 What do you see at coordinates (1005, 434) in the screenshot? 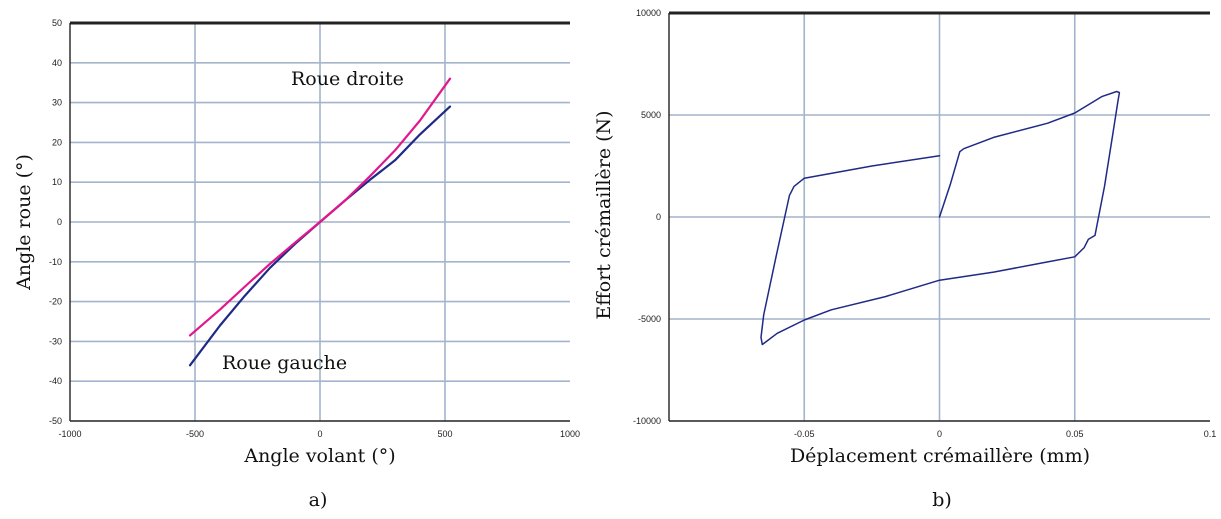
I see `chart-b-x-ticks: -0.05 0 0.05 0.1` at bounding box center [1005, 434].